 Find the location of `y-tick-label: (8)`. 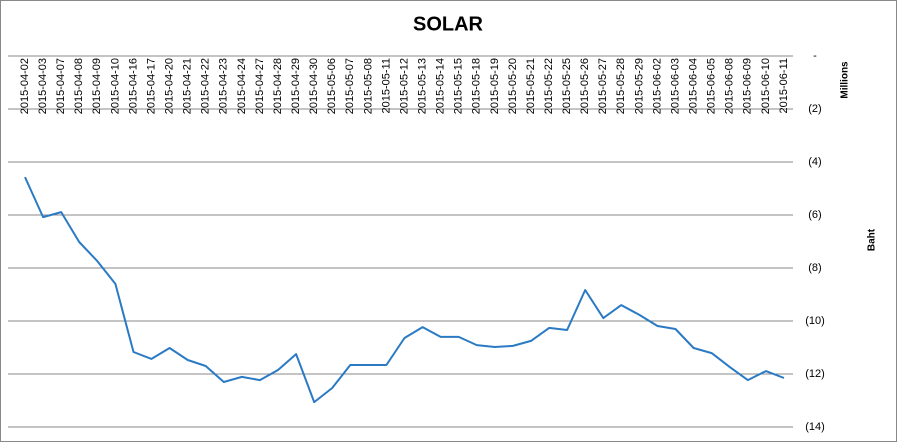

y-tick-label: (8) is located at coordinates (814, 268).